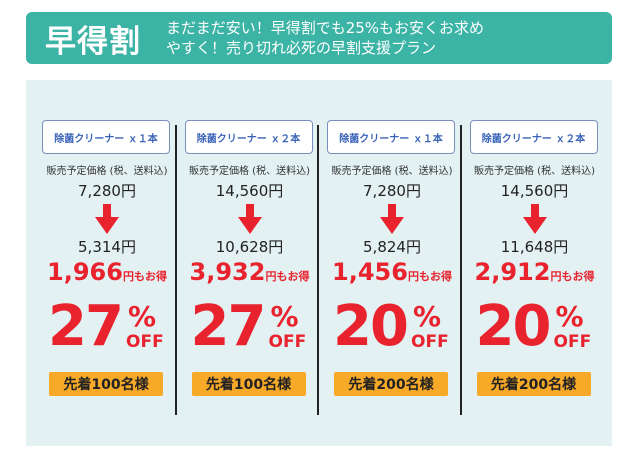 The width and height of the screenshot is (640, 468). Describe the element at coordinates (392, 247) in the screenshot. I see `sale-price: 5,824円` at that location.